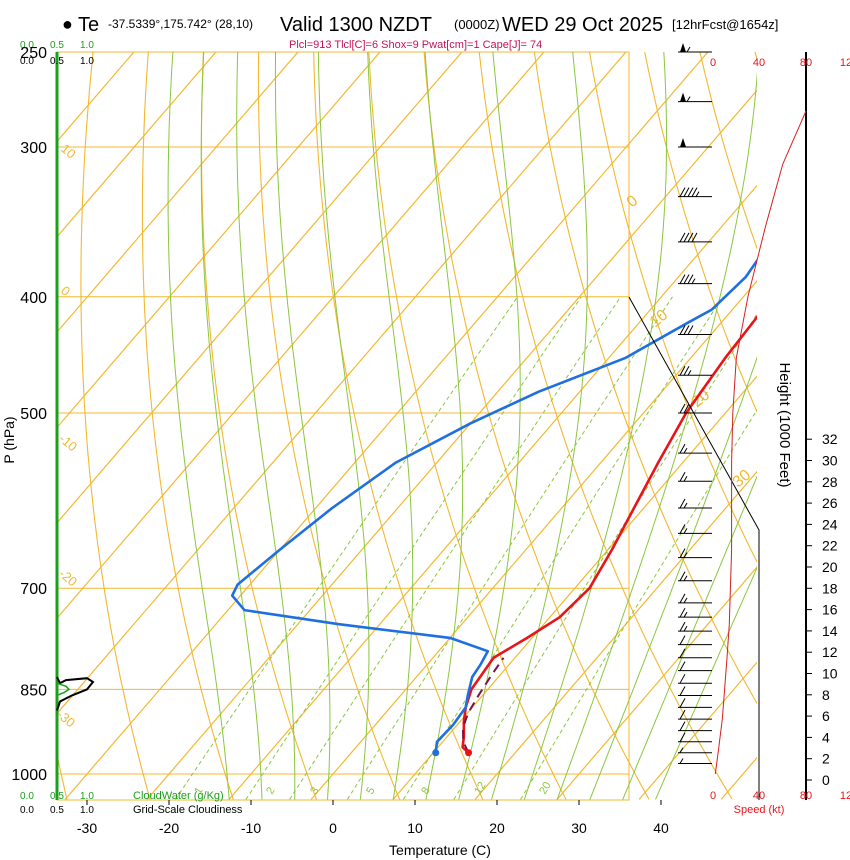  I want to click on mixing-ratio-label: 1, so click(198, 790).